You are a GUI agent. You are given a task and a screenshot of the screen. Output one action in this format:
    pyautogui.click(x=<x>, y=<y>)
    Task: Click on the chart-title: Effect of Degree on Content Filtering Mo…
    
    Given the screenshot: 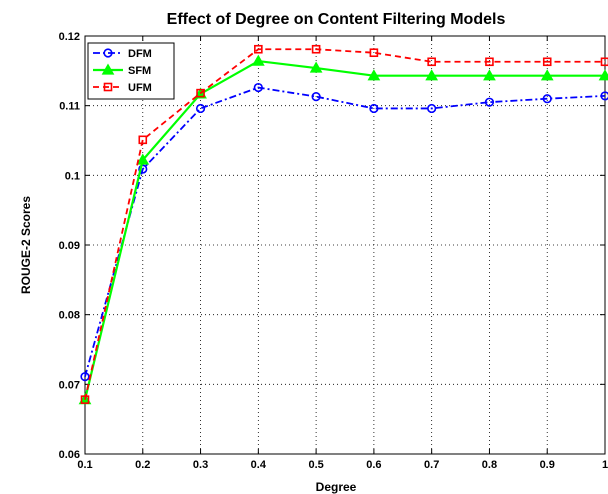 What is the action you would take?
    pyautogui.click(x=336, y=19)
    